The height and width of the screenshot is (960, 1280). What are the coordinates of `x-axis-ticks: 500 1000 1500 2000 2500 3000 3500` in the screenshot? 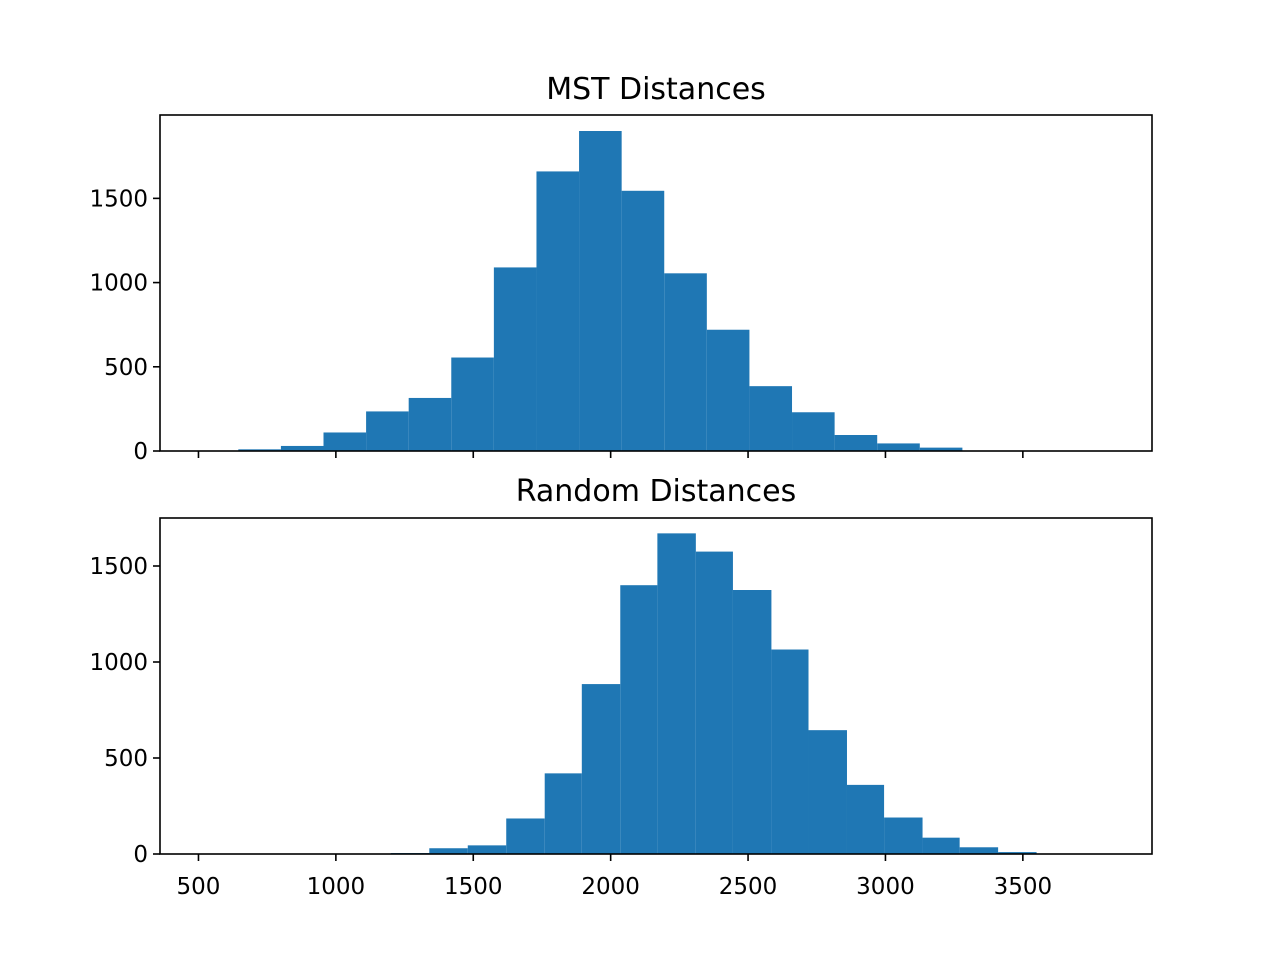 It's located at (615, 877).